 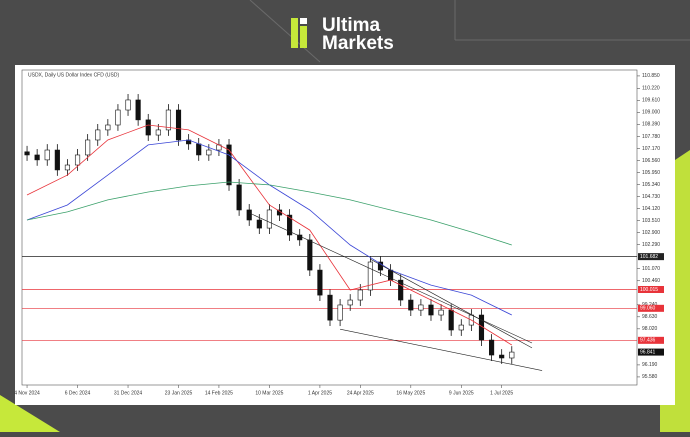 I want to click on level-label: 97.436, so click(x=648, y=341).